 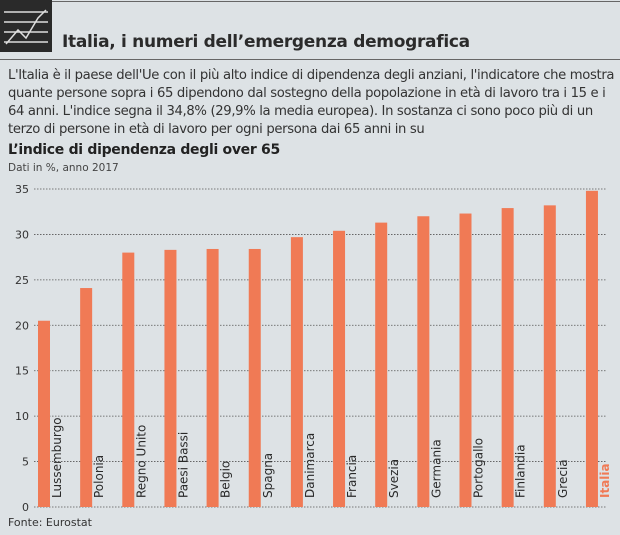 I want to click on top-rule, so click(x=336, y=1).